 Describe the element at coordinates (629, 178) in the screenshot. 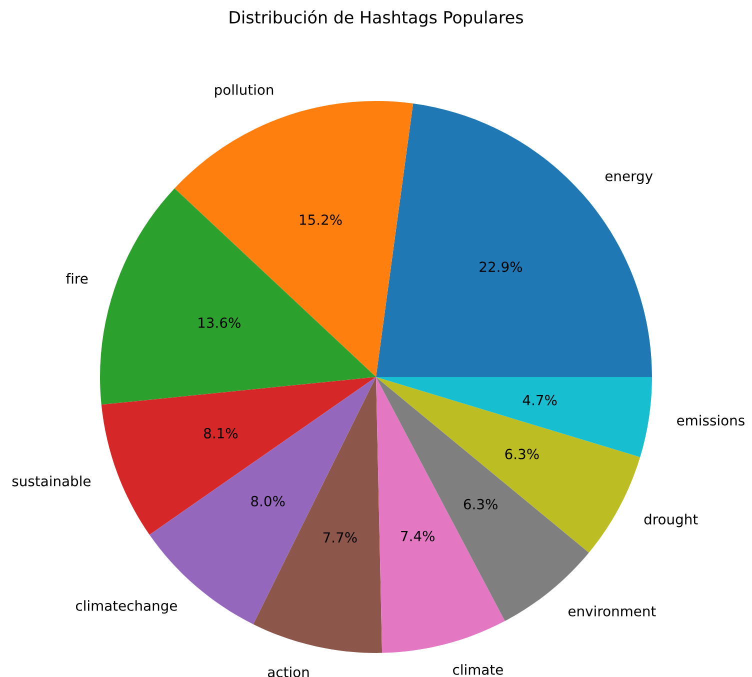

I see `slice-label: energy` at that location.